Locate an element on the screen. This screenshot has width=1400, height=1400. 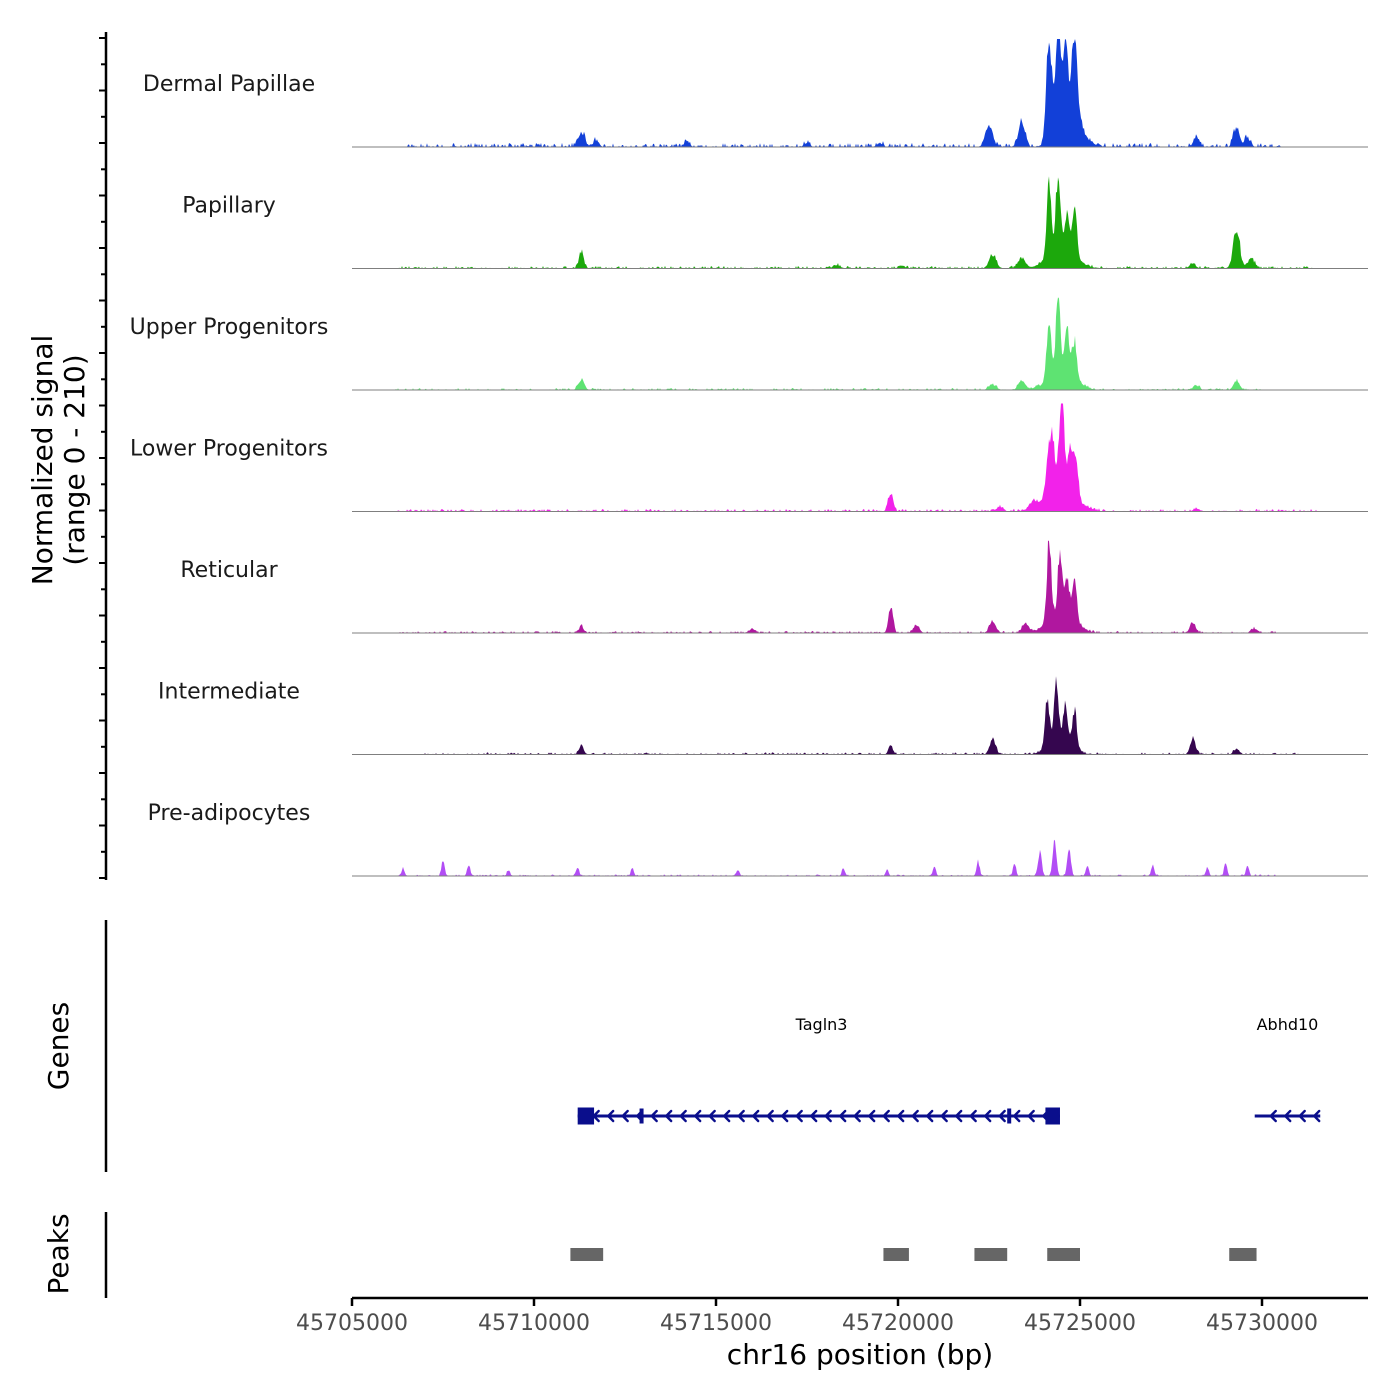
track-intermediate: Intermediate is located at coordinates (763, 715).